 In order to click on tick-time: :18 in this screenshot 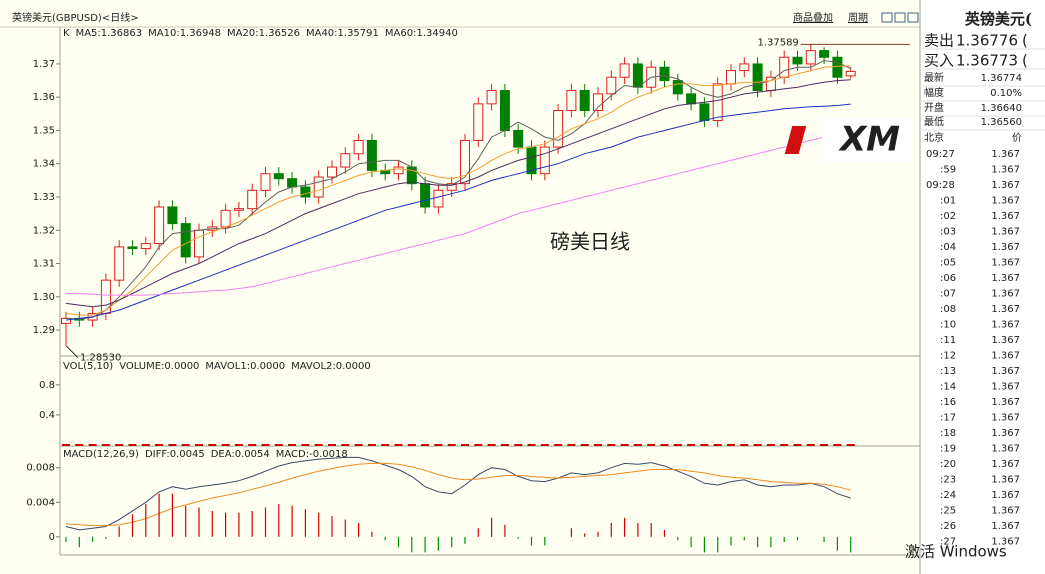, I will do `click(948, 433)`.